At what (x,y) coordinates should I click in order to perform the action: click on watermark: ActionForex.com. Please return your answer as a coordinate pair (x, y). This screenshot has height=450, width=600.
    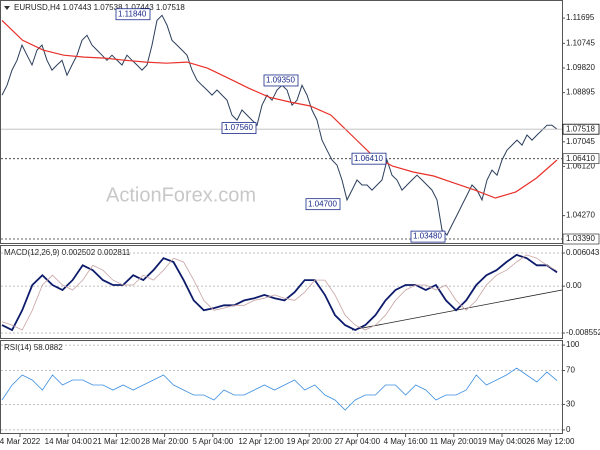
    Looking at the image, I should click on (181, 195).